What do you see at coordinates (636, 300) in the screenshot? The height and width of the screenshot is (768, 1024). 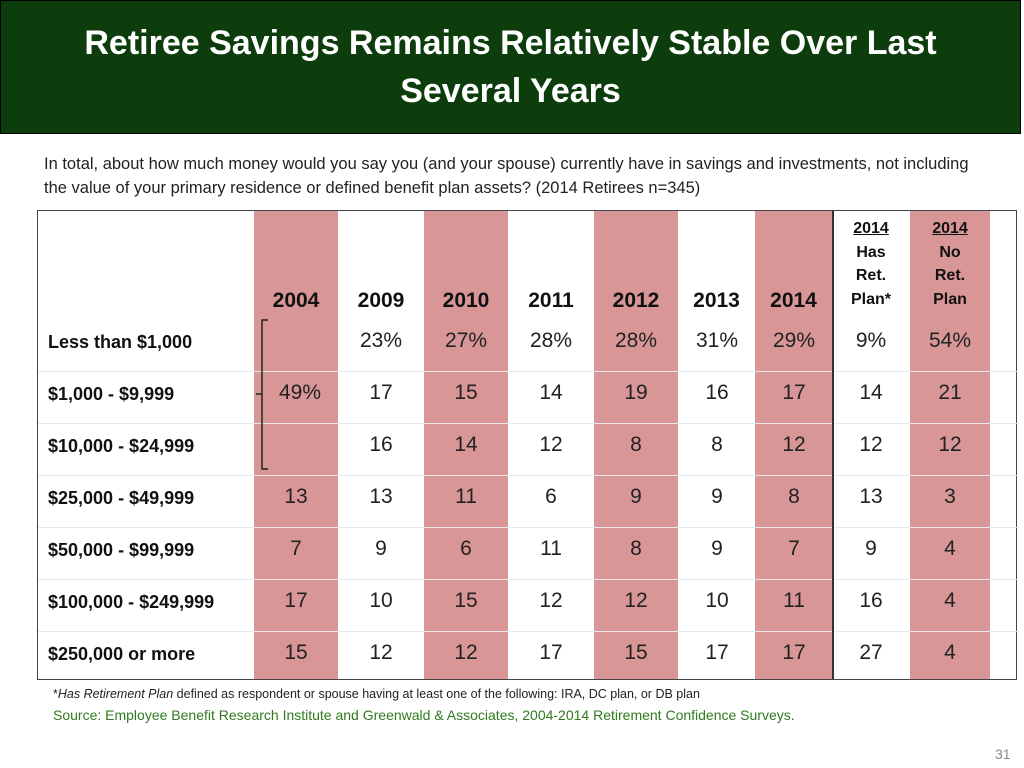 I see `header-2012: 2012` at bounding box center [636, 300].